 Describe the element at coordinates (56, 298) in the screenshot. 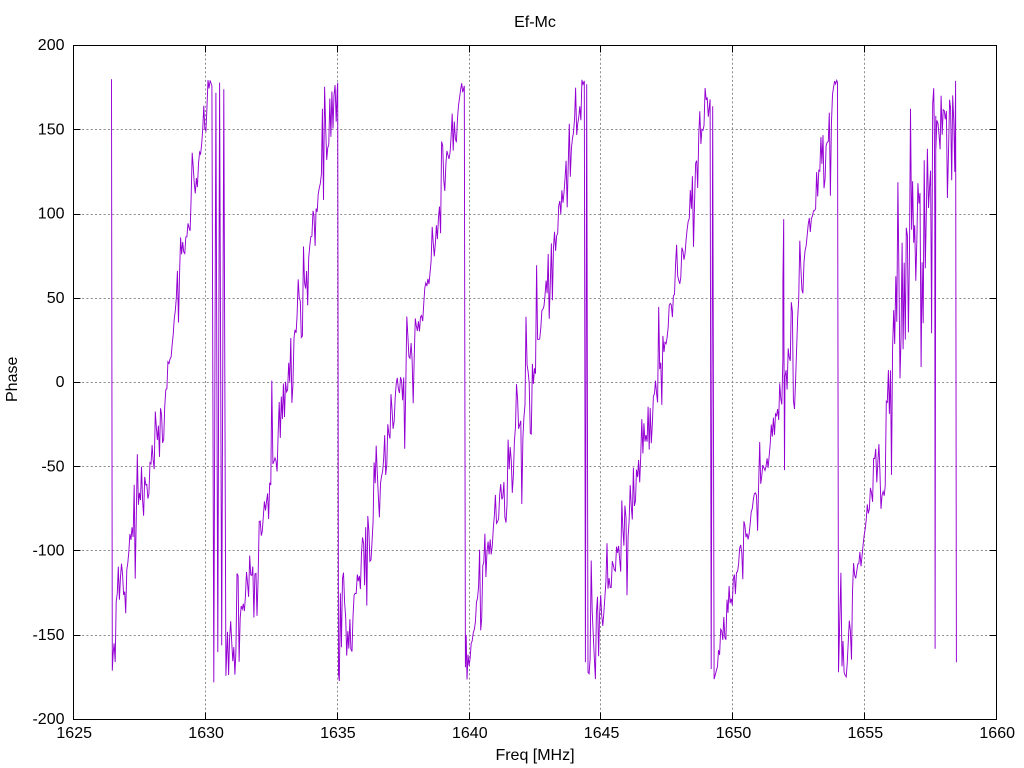

I see `svg-text: 50` at that location.